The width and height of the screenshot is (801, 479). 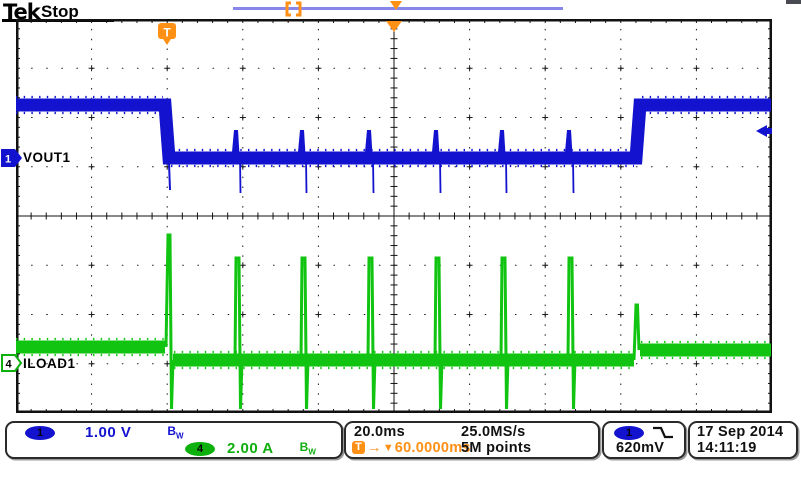 What do you see at coordinates (496, 447) in the screenshot?
I see `record-length: 5M points` at bounding box center [496, 447].